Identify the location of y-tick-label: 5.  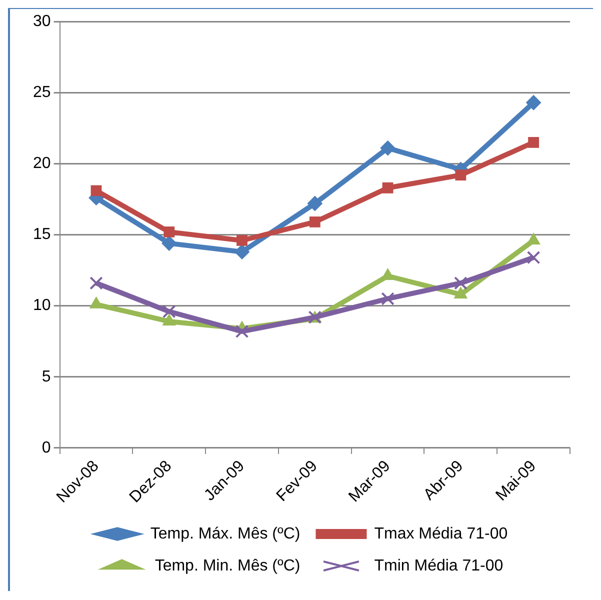
(46, 377).